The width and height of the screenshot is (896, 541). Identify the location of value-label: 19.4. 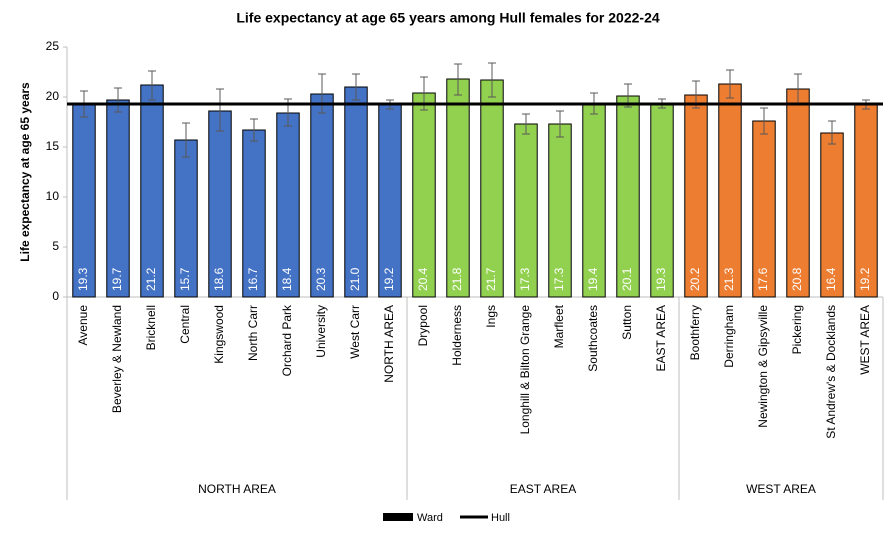
(593, 279).